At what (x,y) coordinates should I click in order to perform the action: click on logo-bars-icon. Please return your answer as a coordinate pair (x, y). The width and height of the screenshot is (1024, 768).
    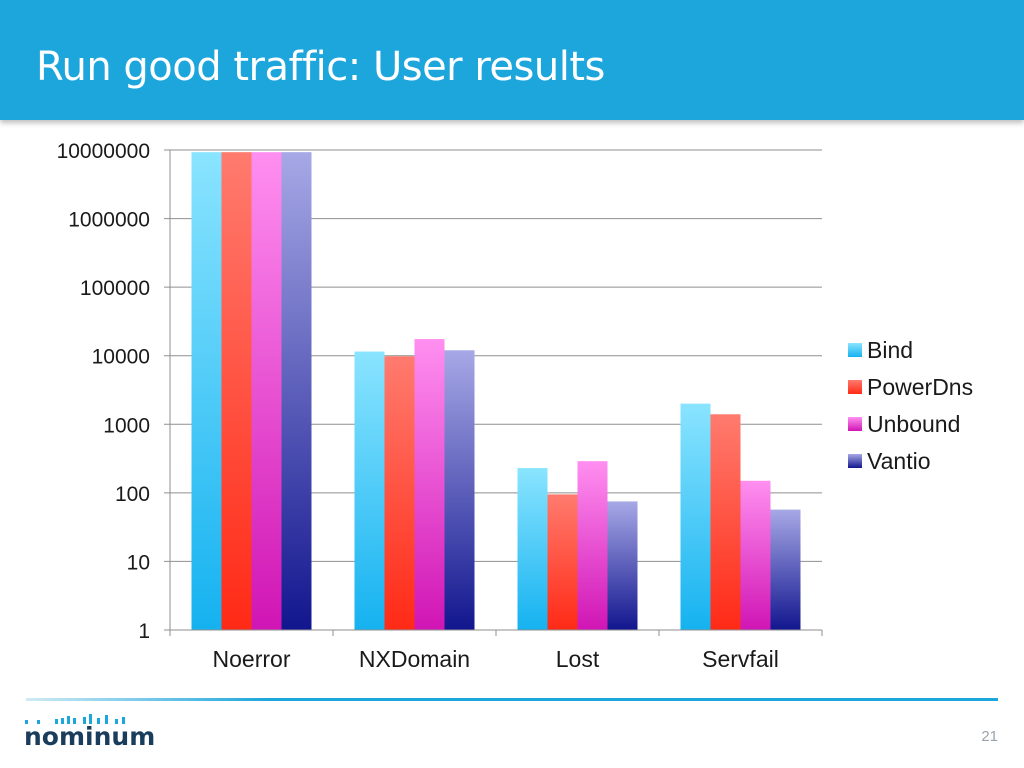
    Looking at the image, I should click on (75, 719).